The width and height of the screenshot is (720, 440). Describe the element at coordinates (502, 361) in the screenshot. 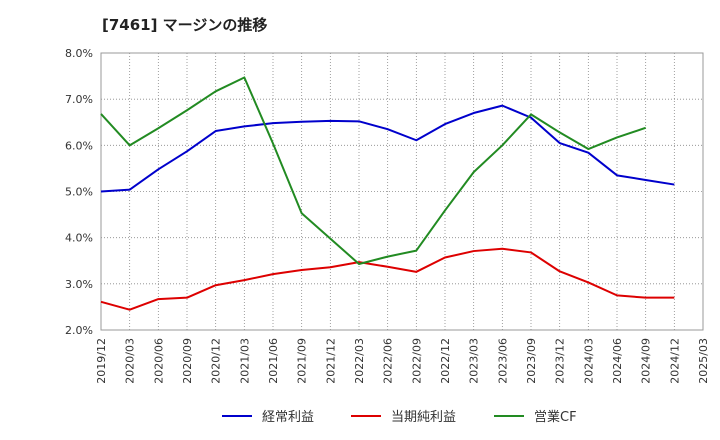

I see `x-tick-label: 2023/06` at that location.